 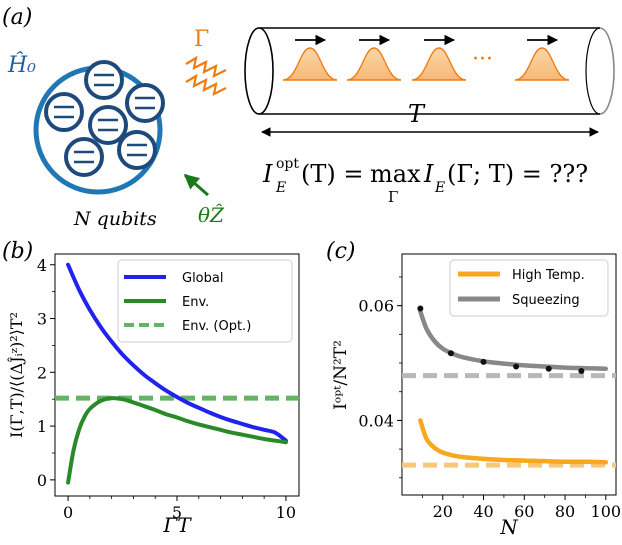 What do you see at coordinates (482, 59) in the screenshot?
I see `pulse-ellipsis: ···` at bounding box center [482, 59].